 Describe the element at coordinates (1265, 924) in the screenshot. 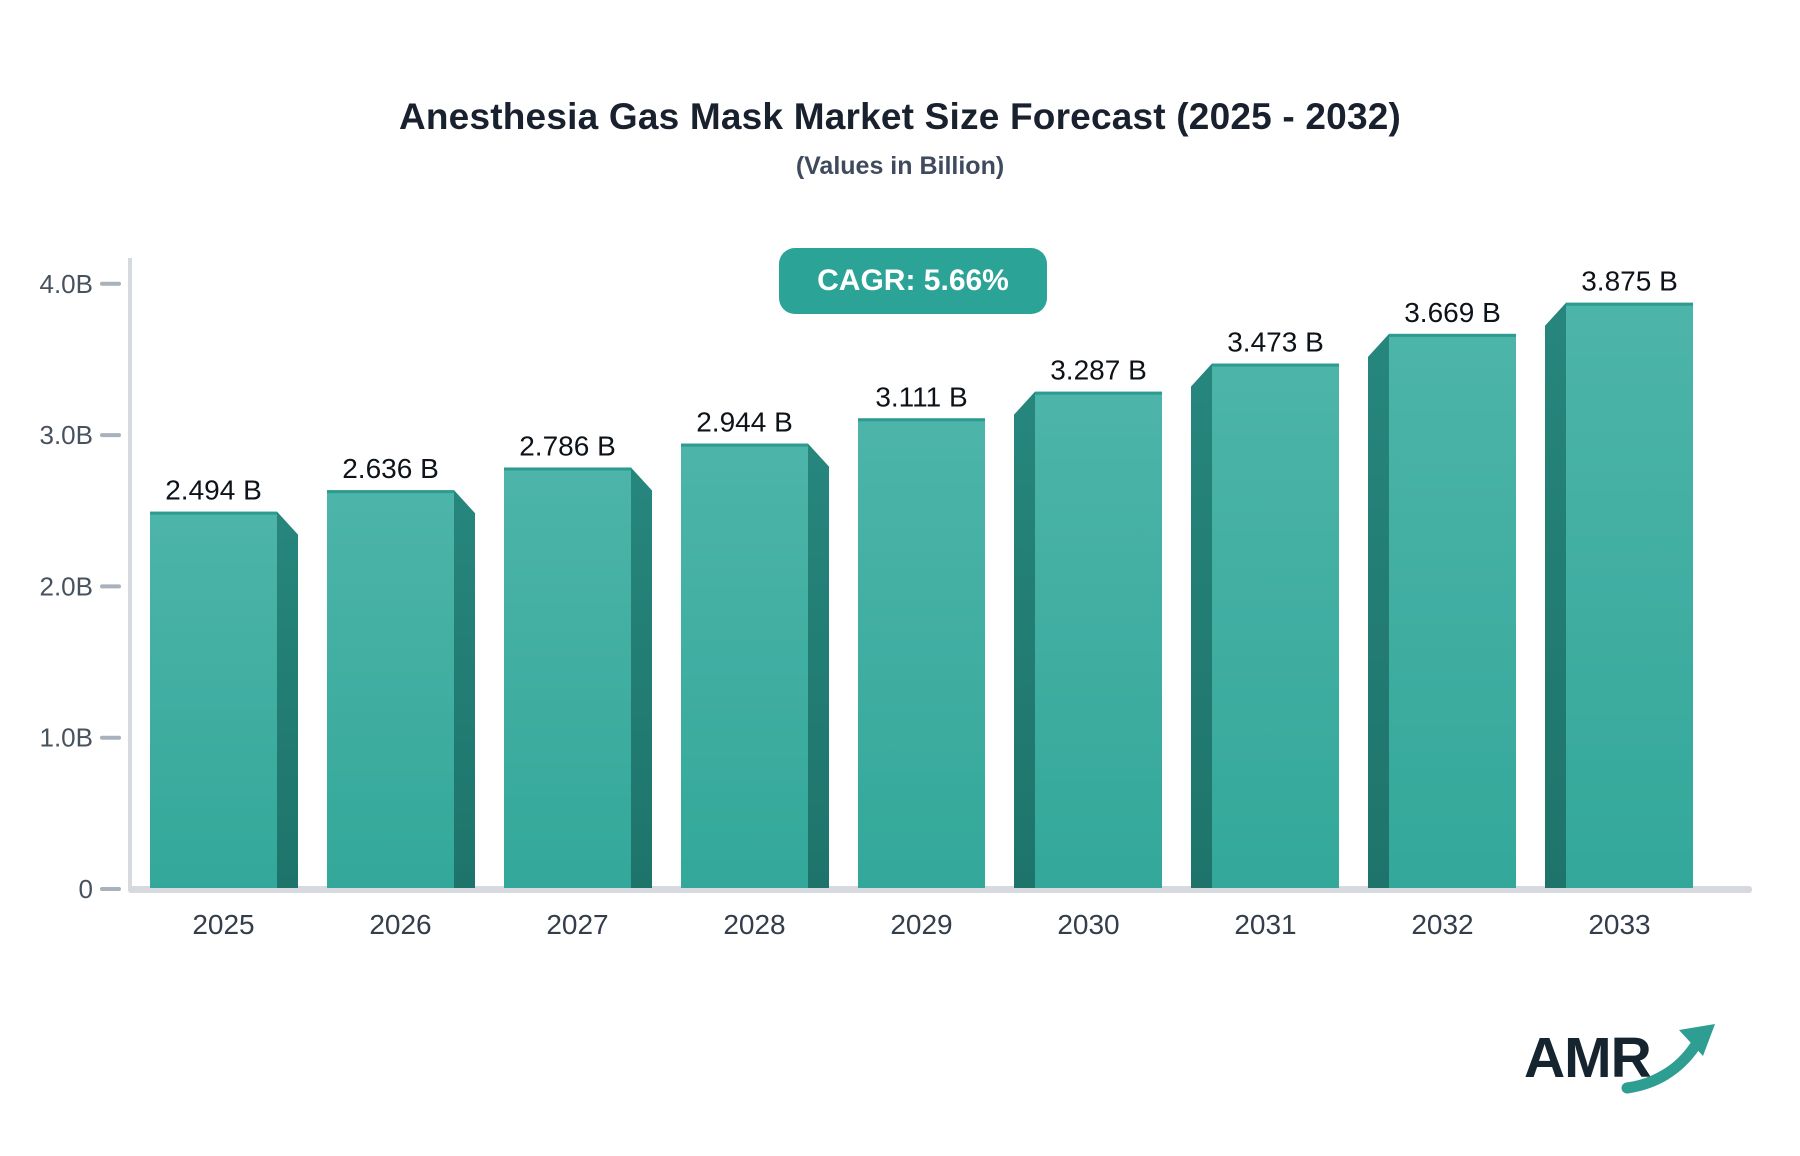

I see `x-tick-label: 2031` at that location.